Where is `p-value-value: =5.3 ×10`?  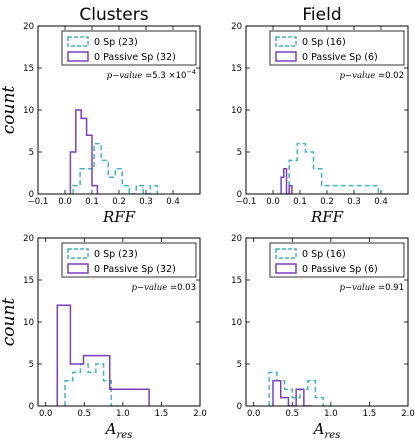
p-value-value: =5.3 ×10 is located at coordinates (164, 76).